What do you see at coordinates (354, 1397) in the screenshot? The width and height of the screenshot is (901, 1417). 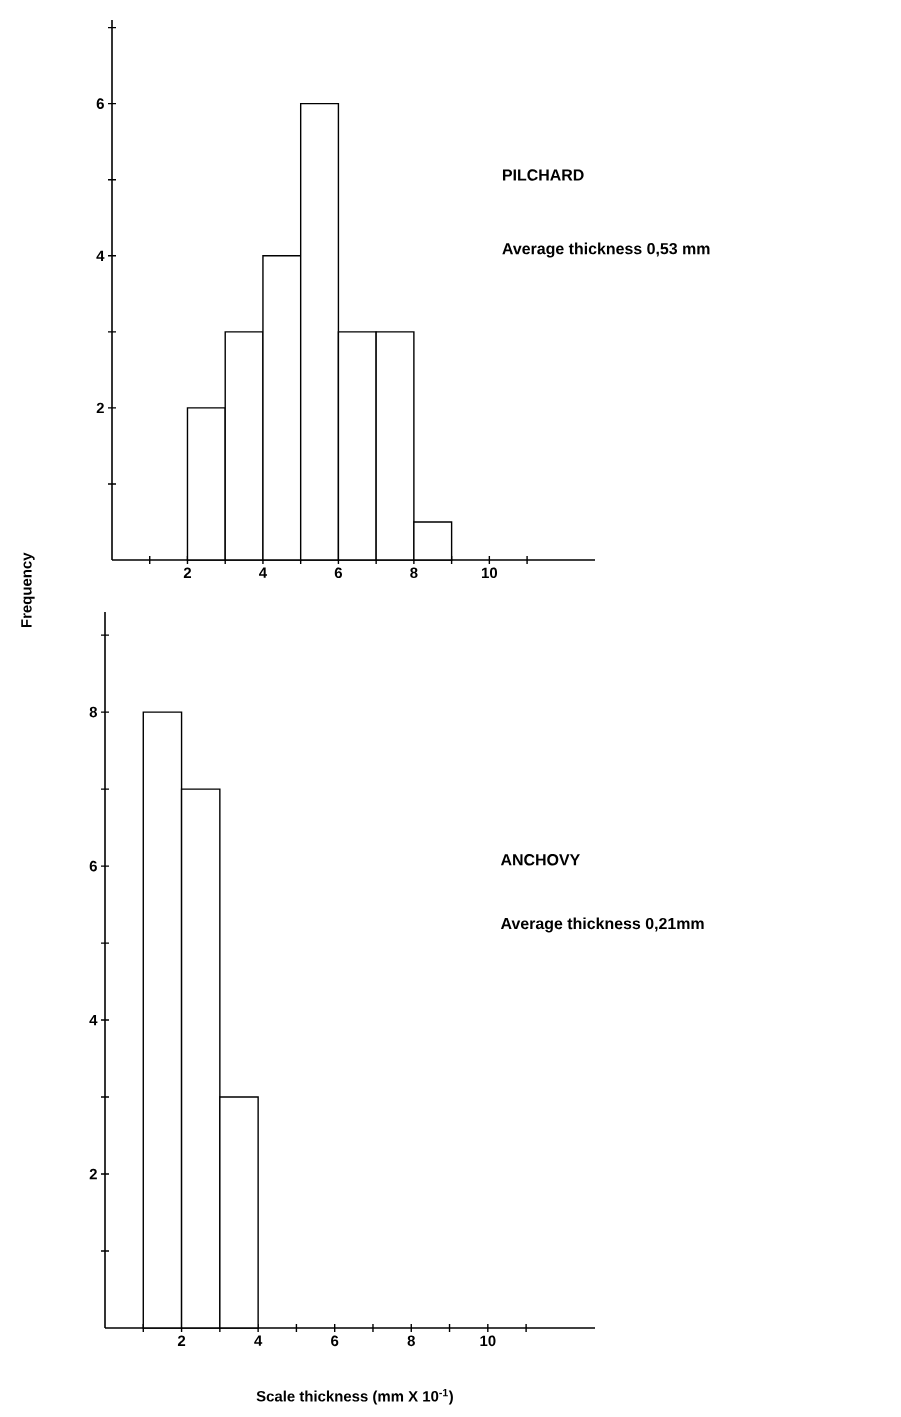 I see `x-axis-title: Scale thickness (mm X 10$^{-1}$)` at bounding box center [354, 1397].